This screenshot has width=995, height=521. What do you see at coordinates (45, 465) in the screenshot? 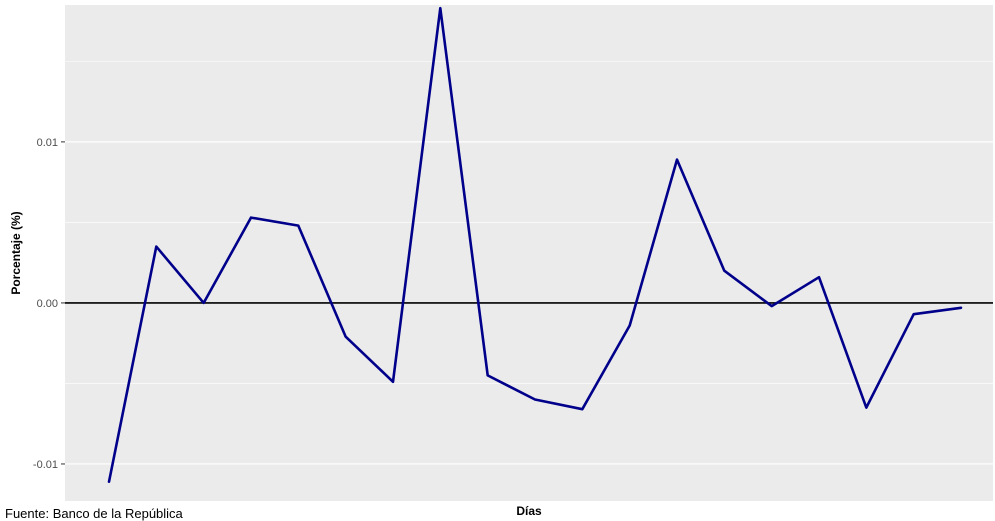
I see `y-tick-label: -0.01` at bounding box center [45, 465].